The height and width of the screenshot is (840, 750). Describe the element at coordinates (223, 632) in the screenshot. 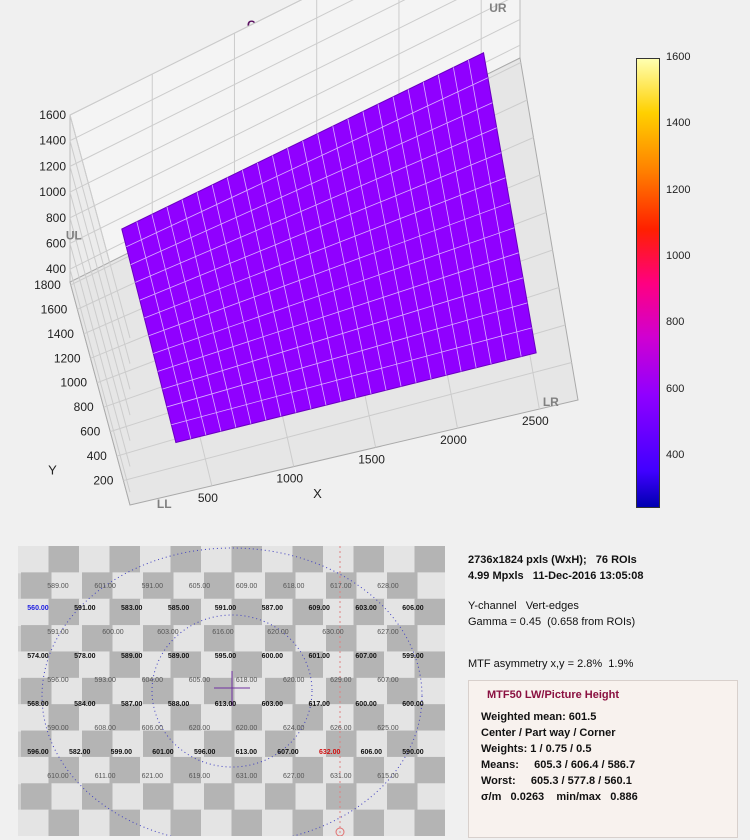

I see `roi-value-label: 616.00` at that location.